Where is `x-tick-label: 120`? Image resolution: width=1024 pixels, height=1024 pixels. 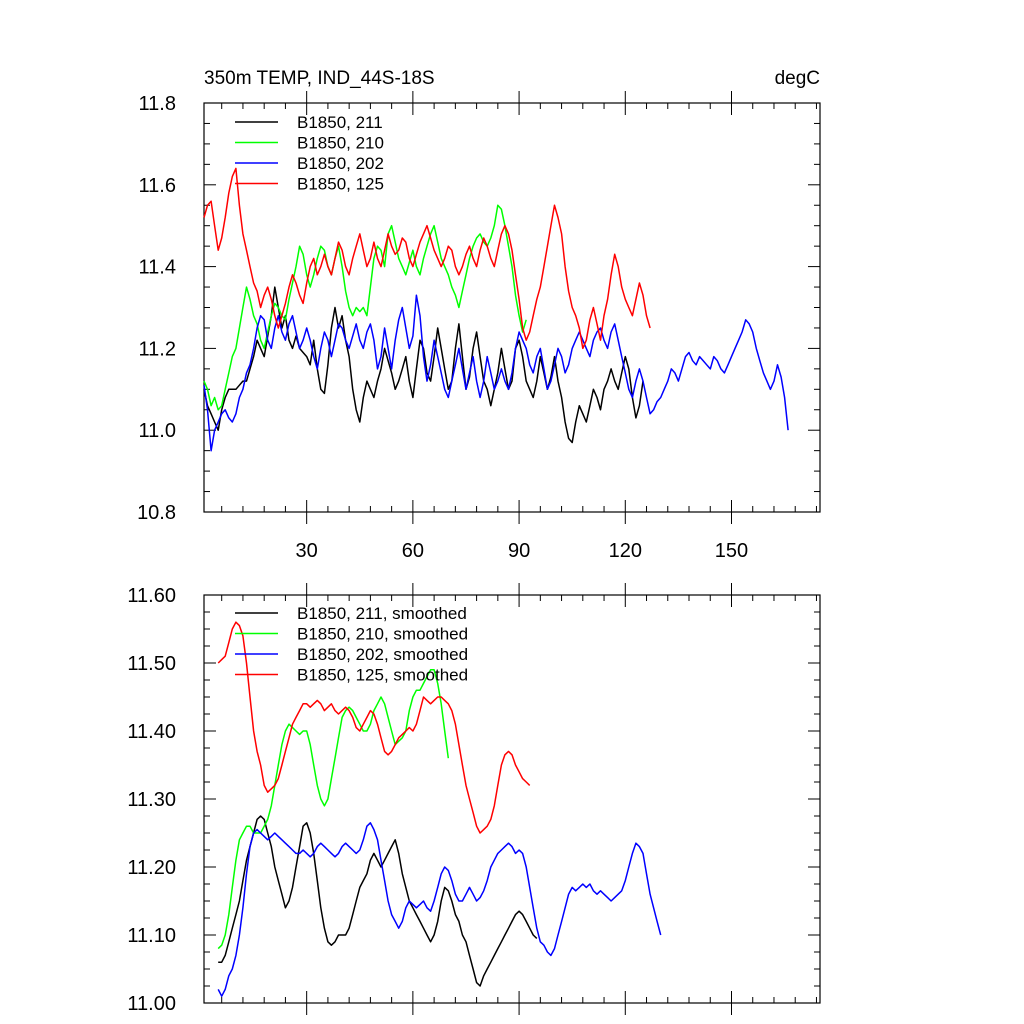
x-tick-label: 120 is located at coordinates (625, 551).